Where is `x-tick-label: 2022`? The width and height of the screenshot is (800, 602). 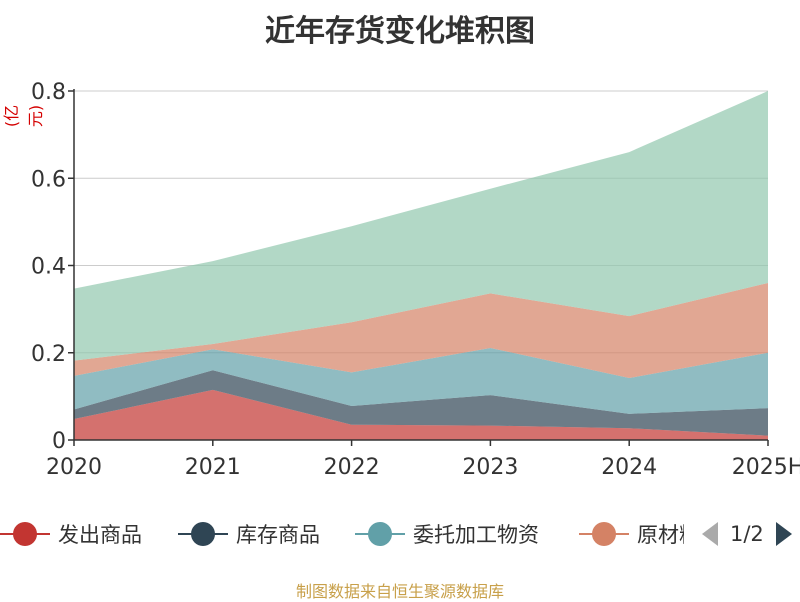
x-tick-label: 2022 is located at coordinates (352, 467).